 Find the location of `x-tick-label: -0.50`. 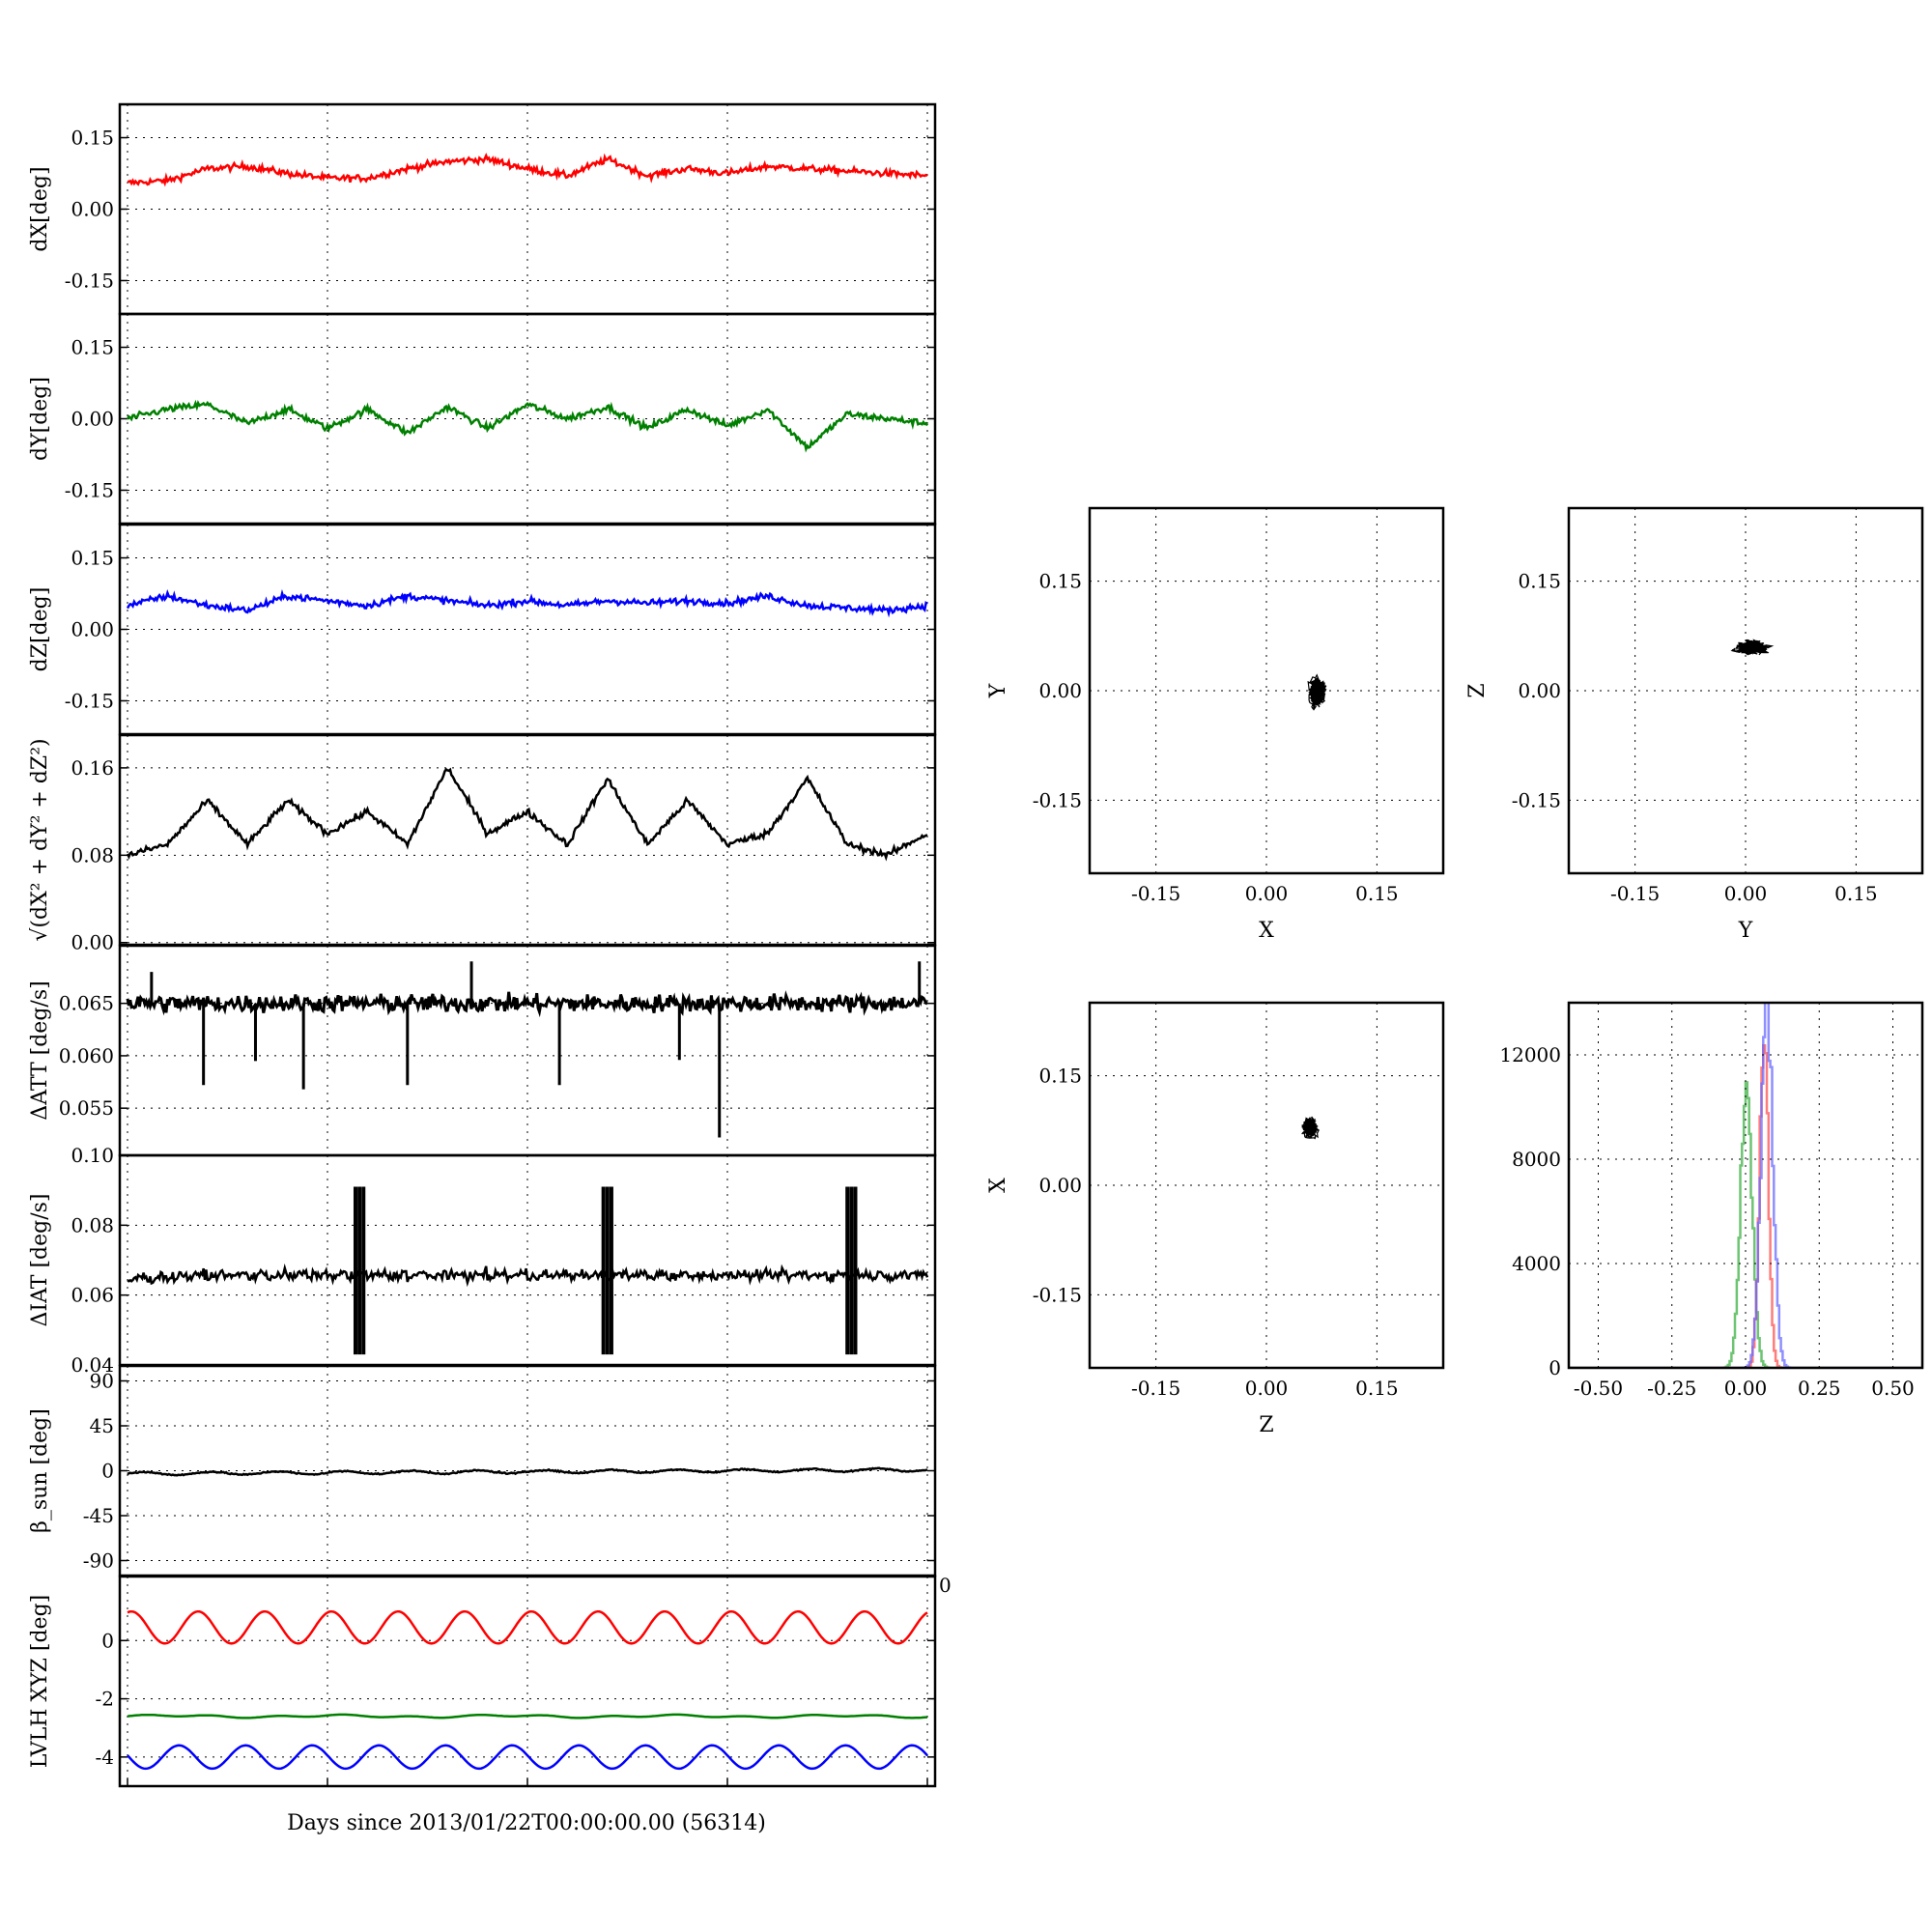

x-tick-label: -0.50 is located at coordinates (1598, 1388).